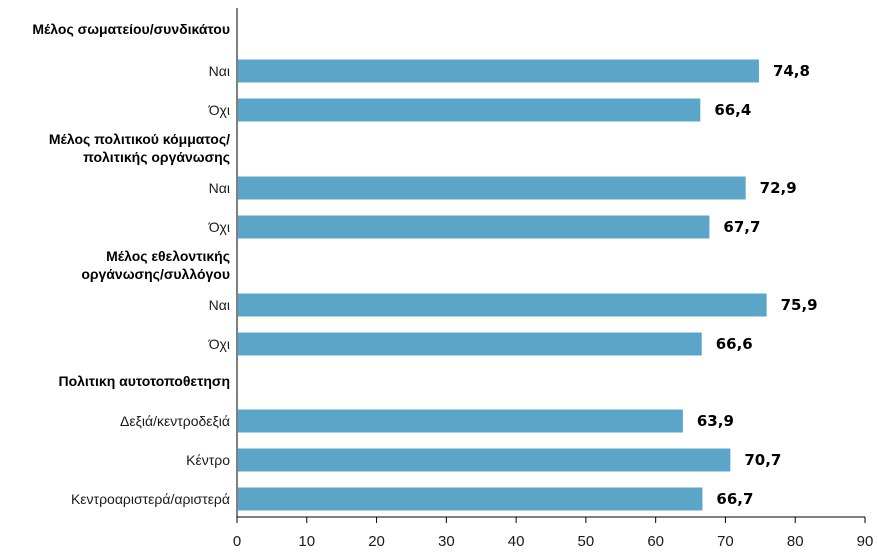 The width and height of the screenshot is (878, 552). I want to click on data-label: 66,6, so click(734, 344).